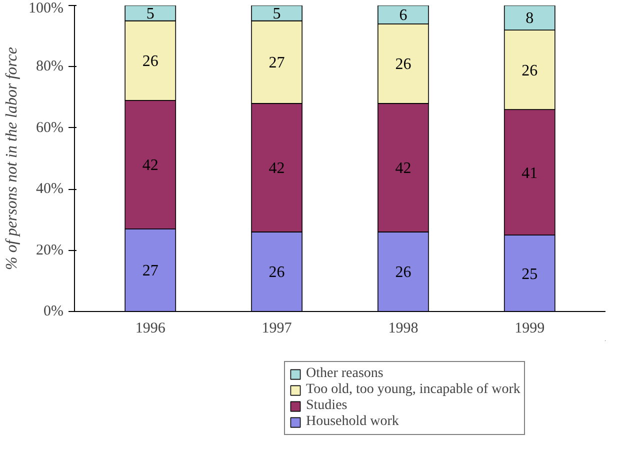 Image resolution: width=619 pixels, height=464 pixels. Describe the element at coordinates (50, 189) in the screenshot. I see `y-tick-label: 40%` at that location.